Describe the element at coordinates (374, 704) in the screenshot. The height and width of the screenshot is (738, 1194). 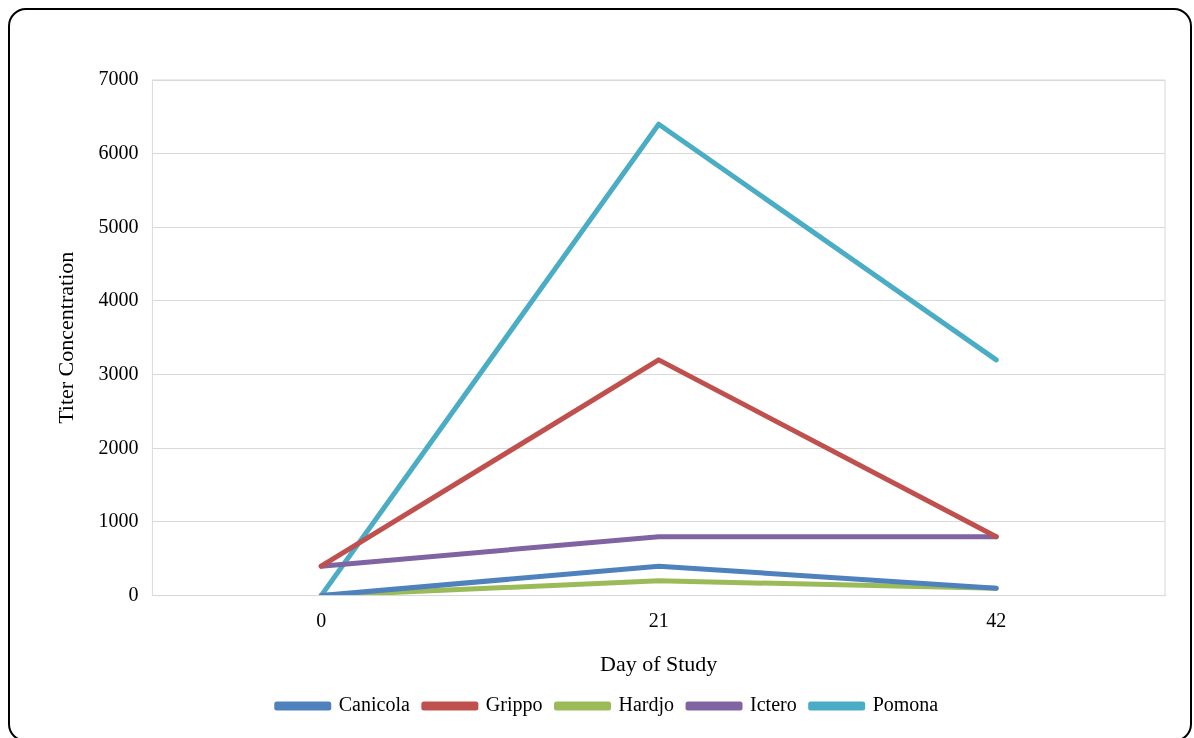
I see `legend-label: Canicola` at that location.